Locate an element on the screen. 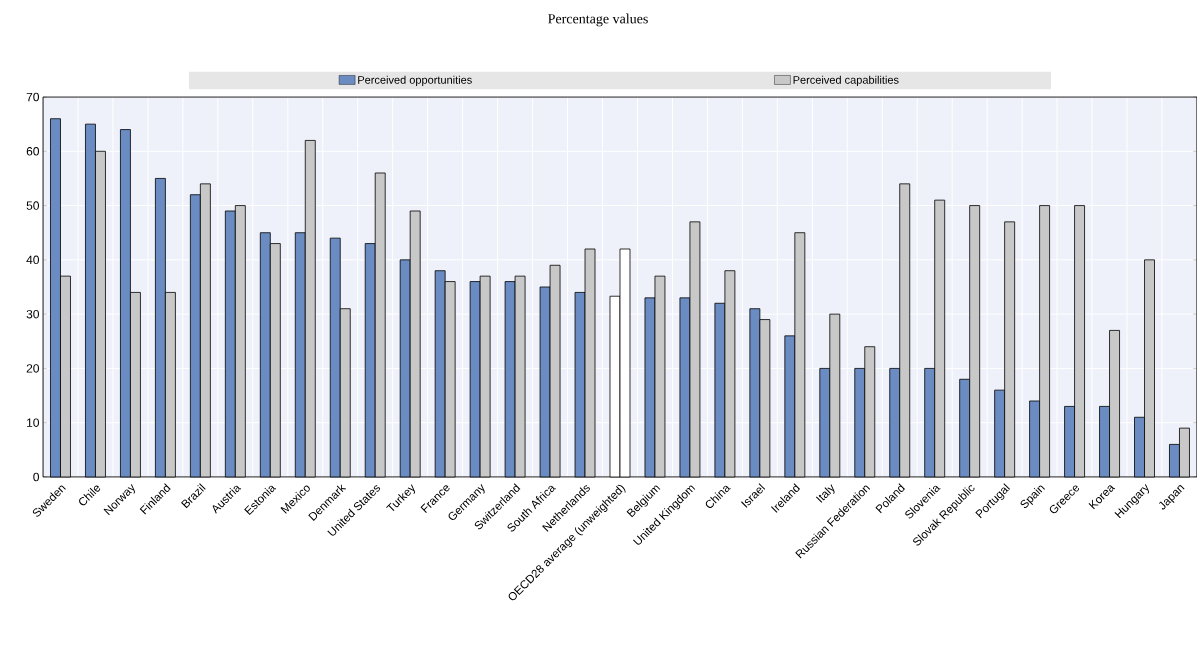 The image size is (1197, 668). y-tick-label: 70 is located at coordinates (33, 97).